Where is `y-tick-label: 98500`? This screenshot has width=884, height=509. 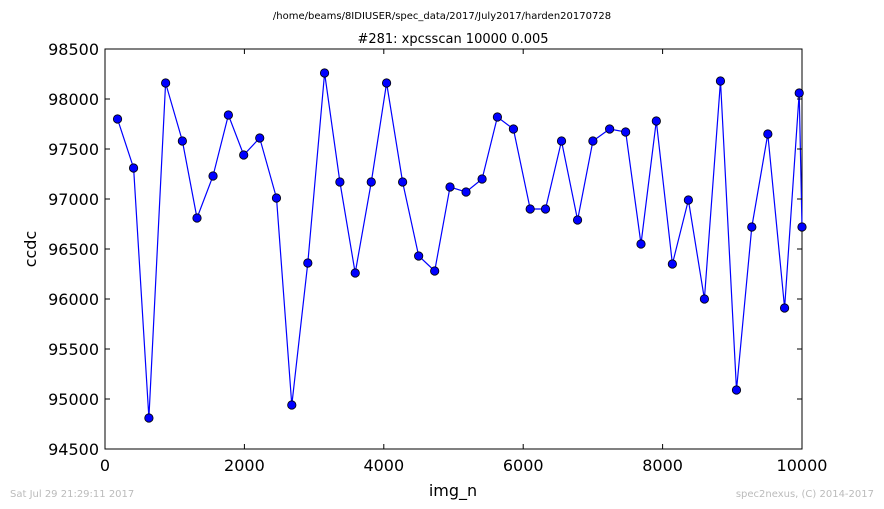 y-tick-label: 98500 is located at coordinates (73, 49).